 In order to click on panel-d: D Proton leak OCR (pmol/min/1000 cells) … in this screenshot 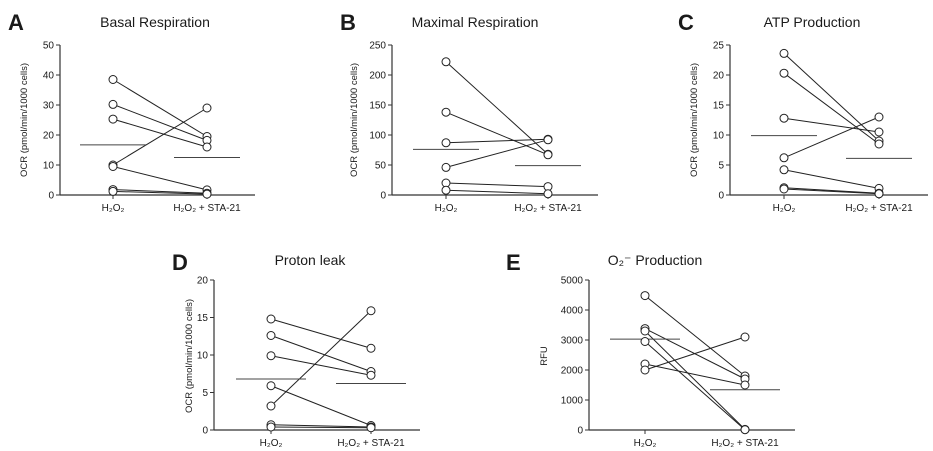, I will do `click(296, 349)`.